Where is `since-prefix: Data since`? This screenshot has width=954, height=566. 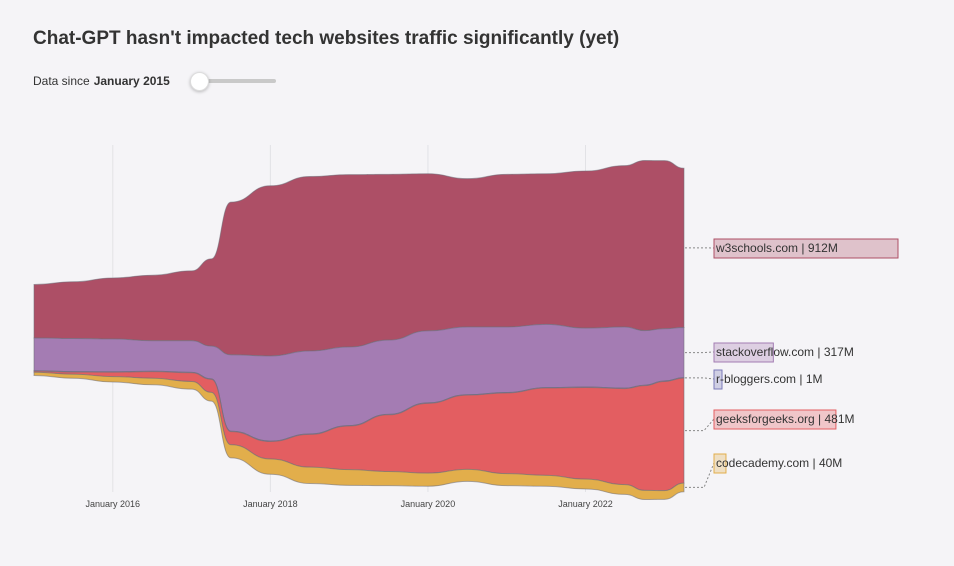 since-prefix: Data since is located at coordinates (61, 81).